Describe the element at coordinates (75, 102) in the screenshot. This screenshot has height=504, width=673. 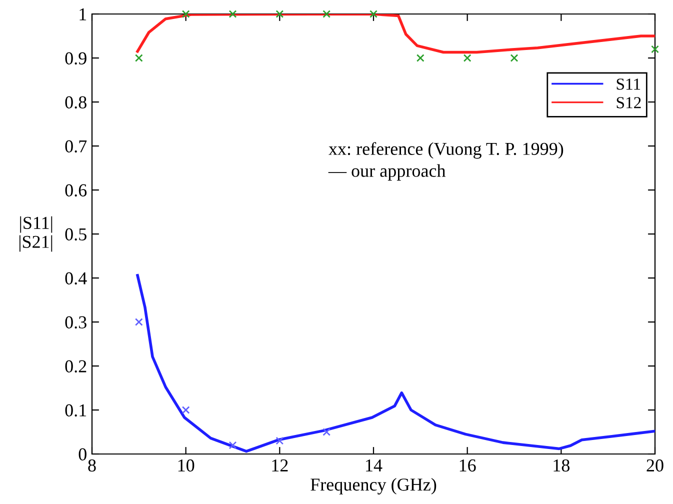
I see `y-tick-label: 0.8` at that location.